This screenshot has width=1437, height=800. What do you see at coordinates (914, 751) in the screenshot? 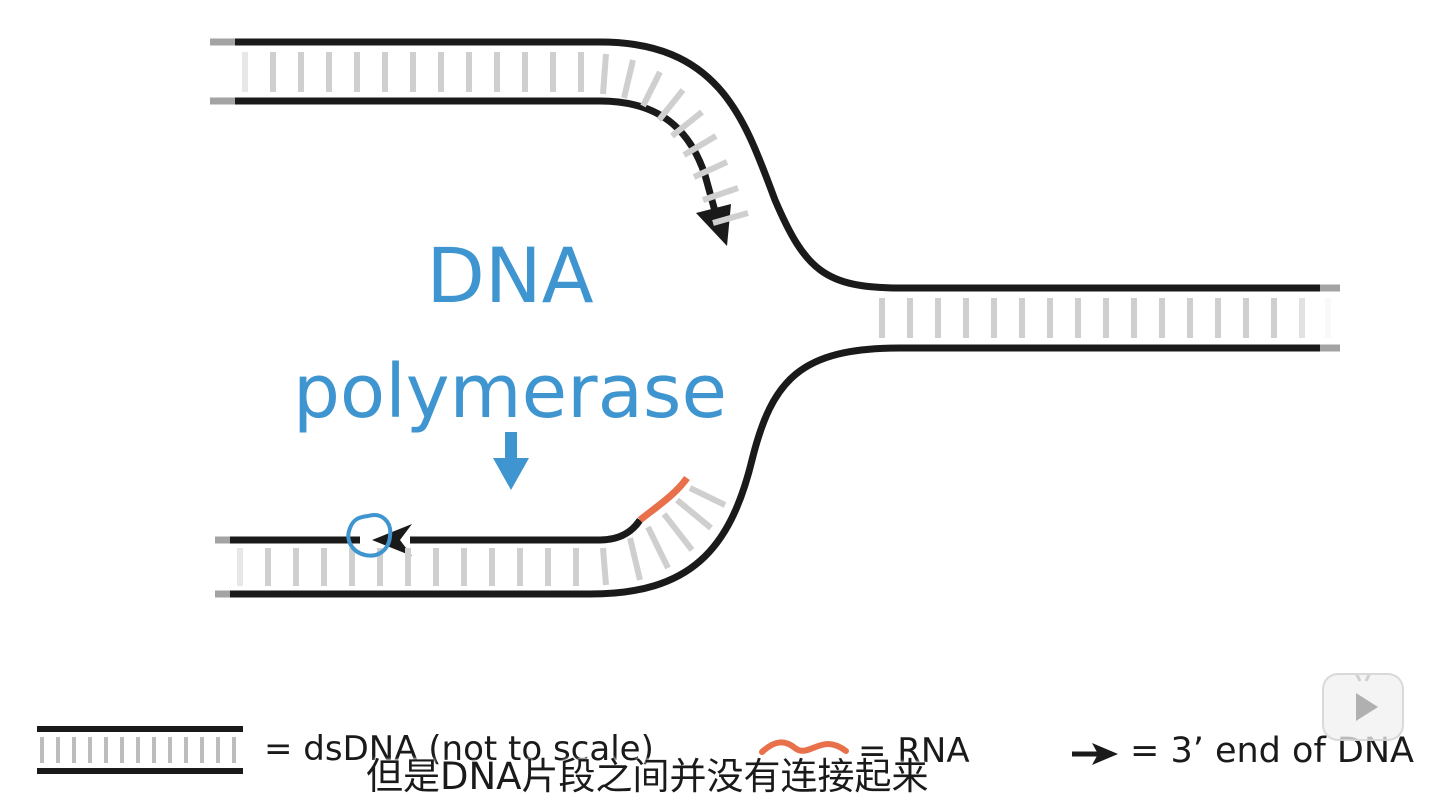
I see `legend-rna-label: = RNA` at bounding box center [914, 751].